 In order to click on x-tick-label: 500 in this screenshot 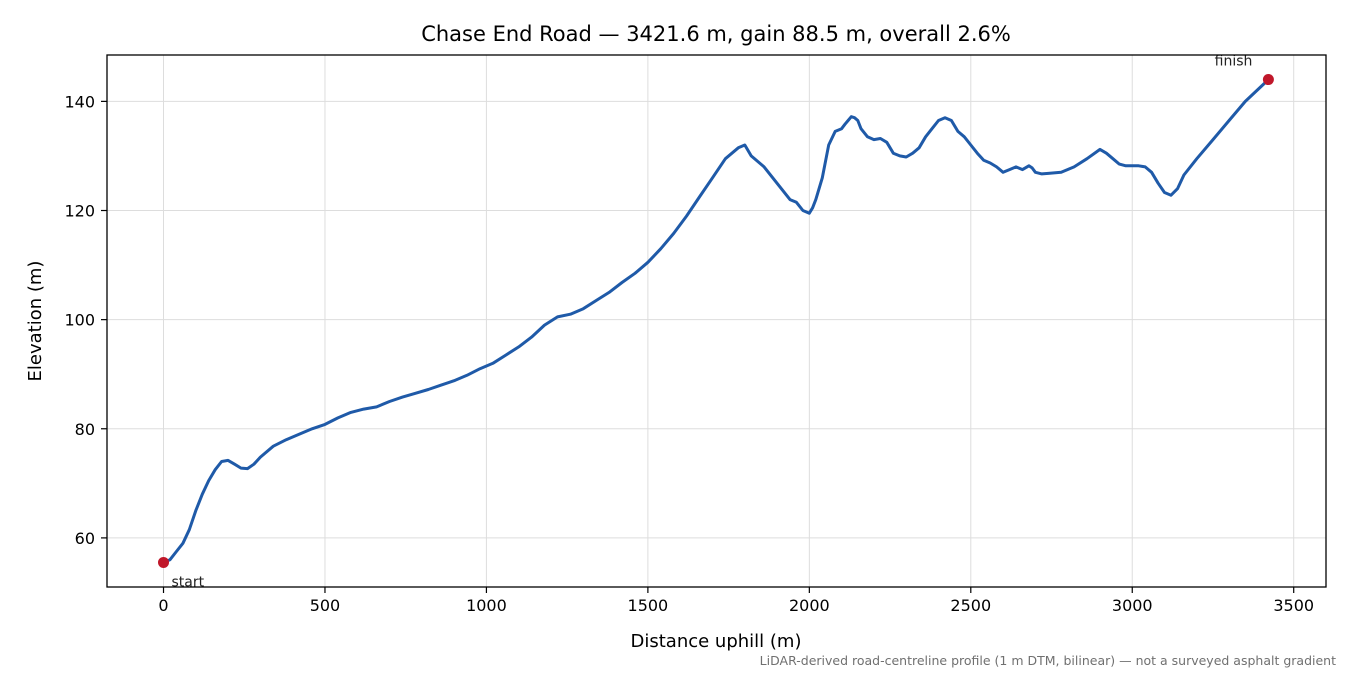, I will do `click(325, 605)`.